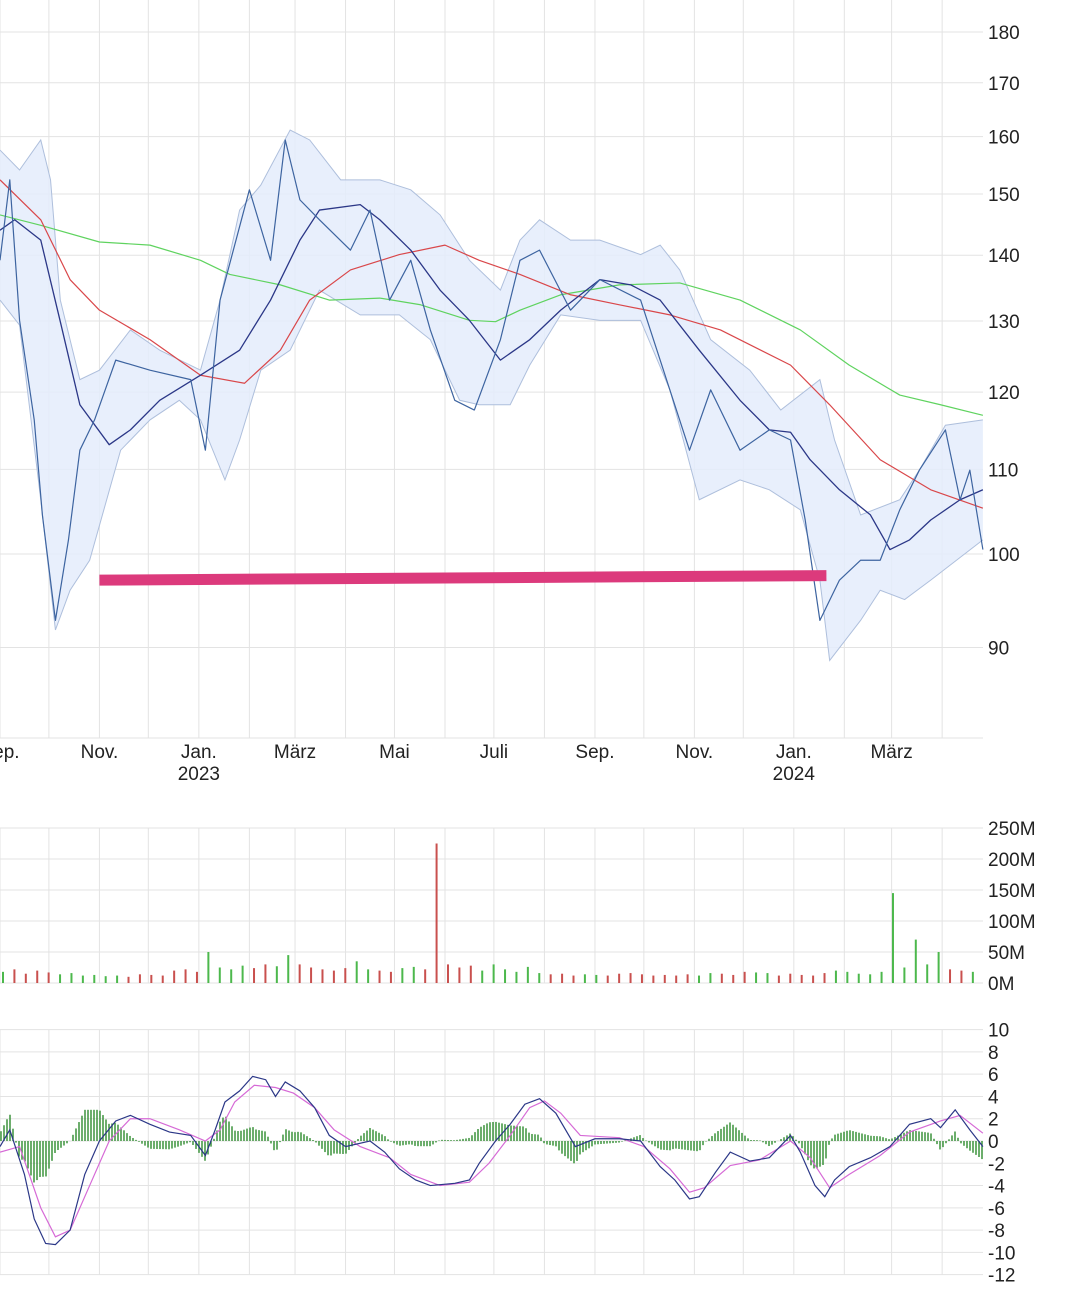 This screenshot has height=1299, width=1080. What do you see at coordinates (996, 1187) in the screenshot?
I see `macd-axis-tick-label: -4` at bounding box center [996, 1187].